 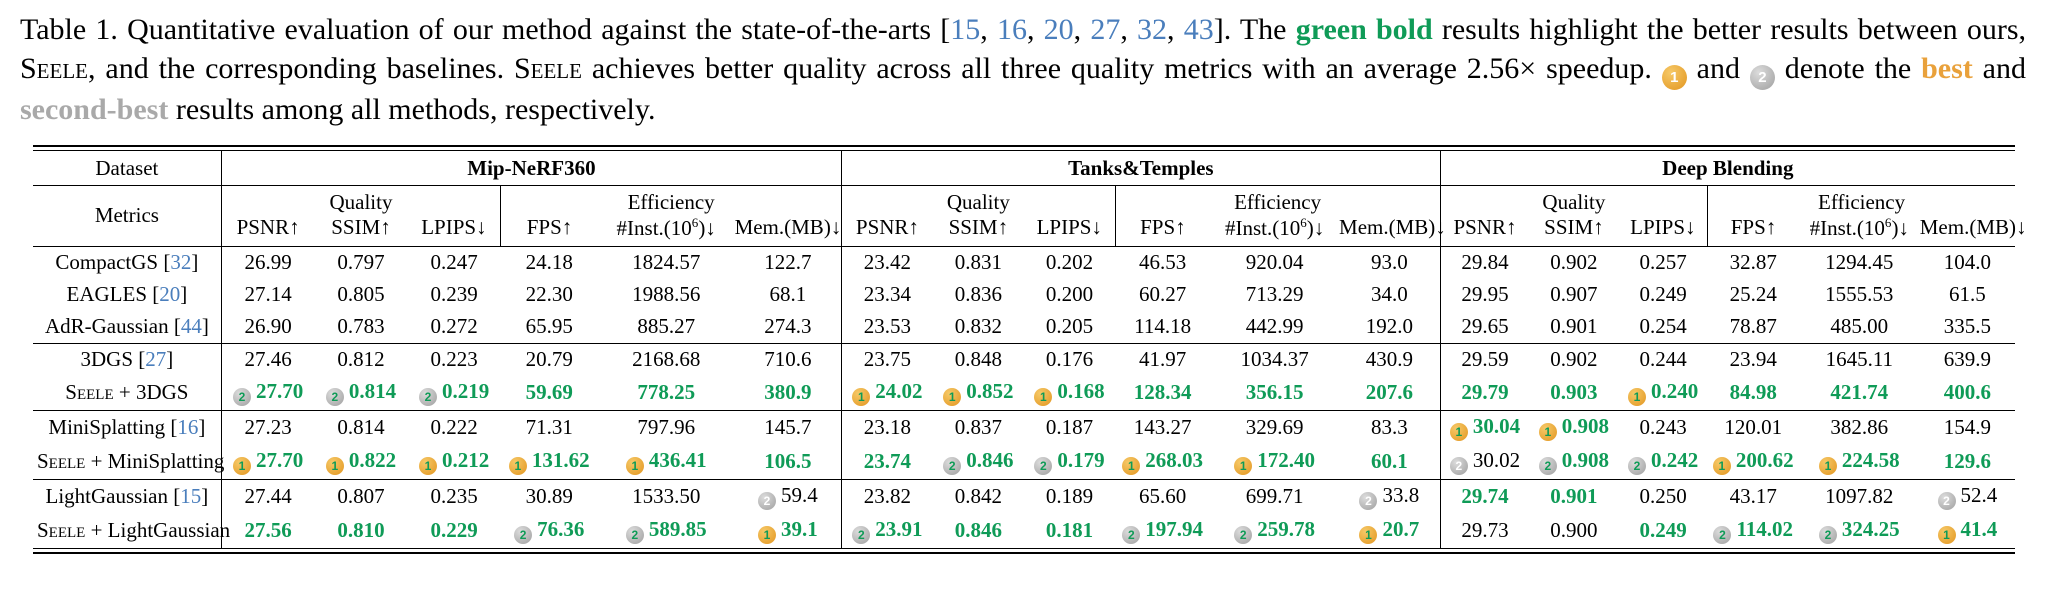 I want to click on metric-value: 26.99, so click(x=268, y=262).